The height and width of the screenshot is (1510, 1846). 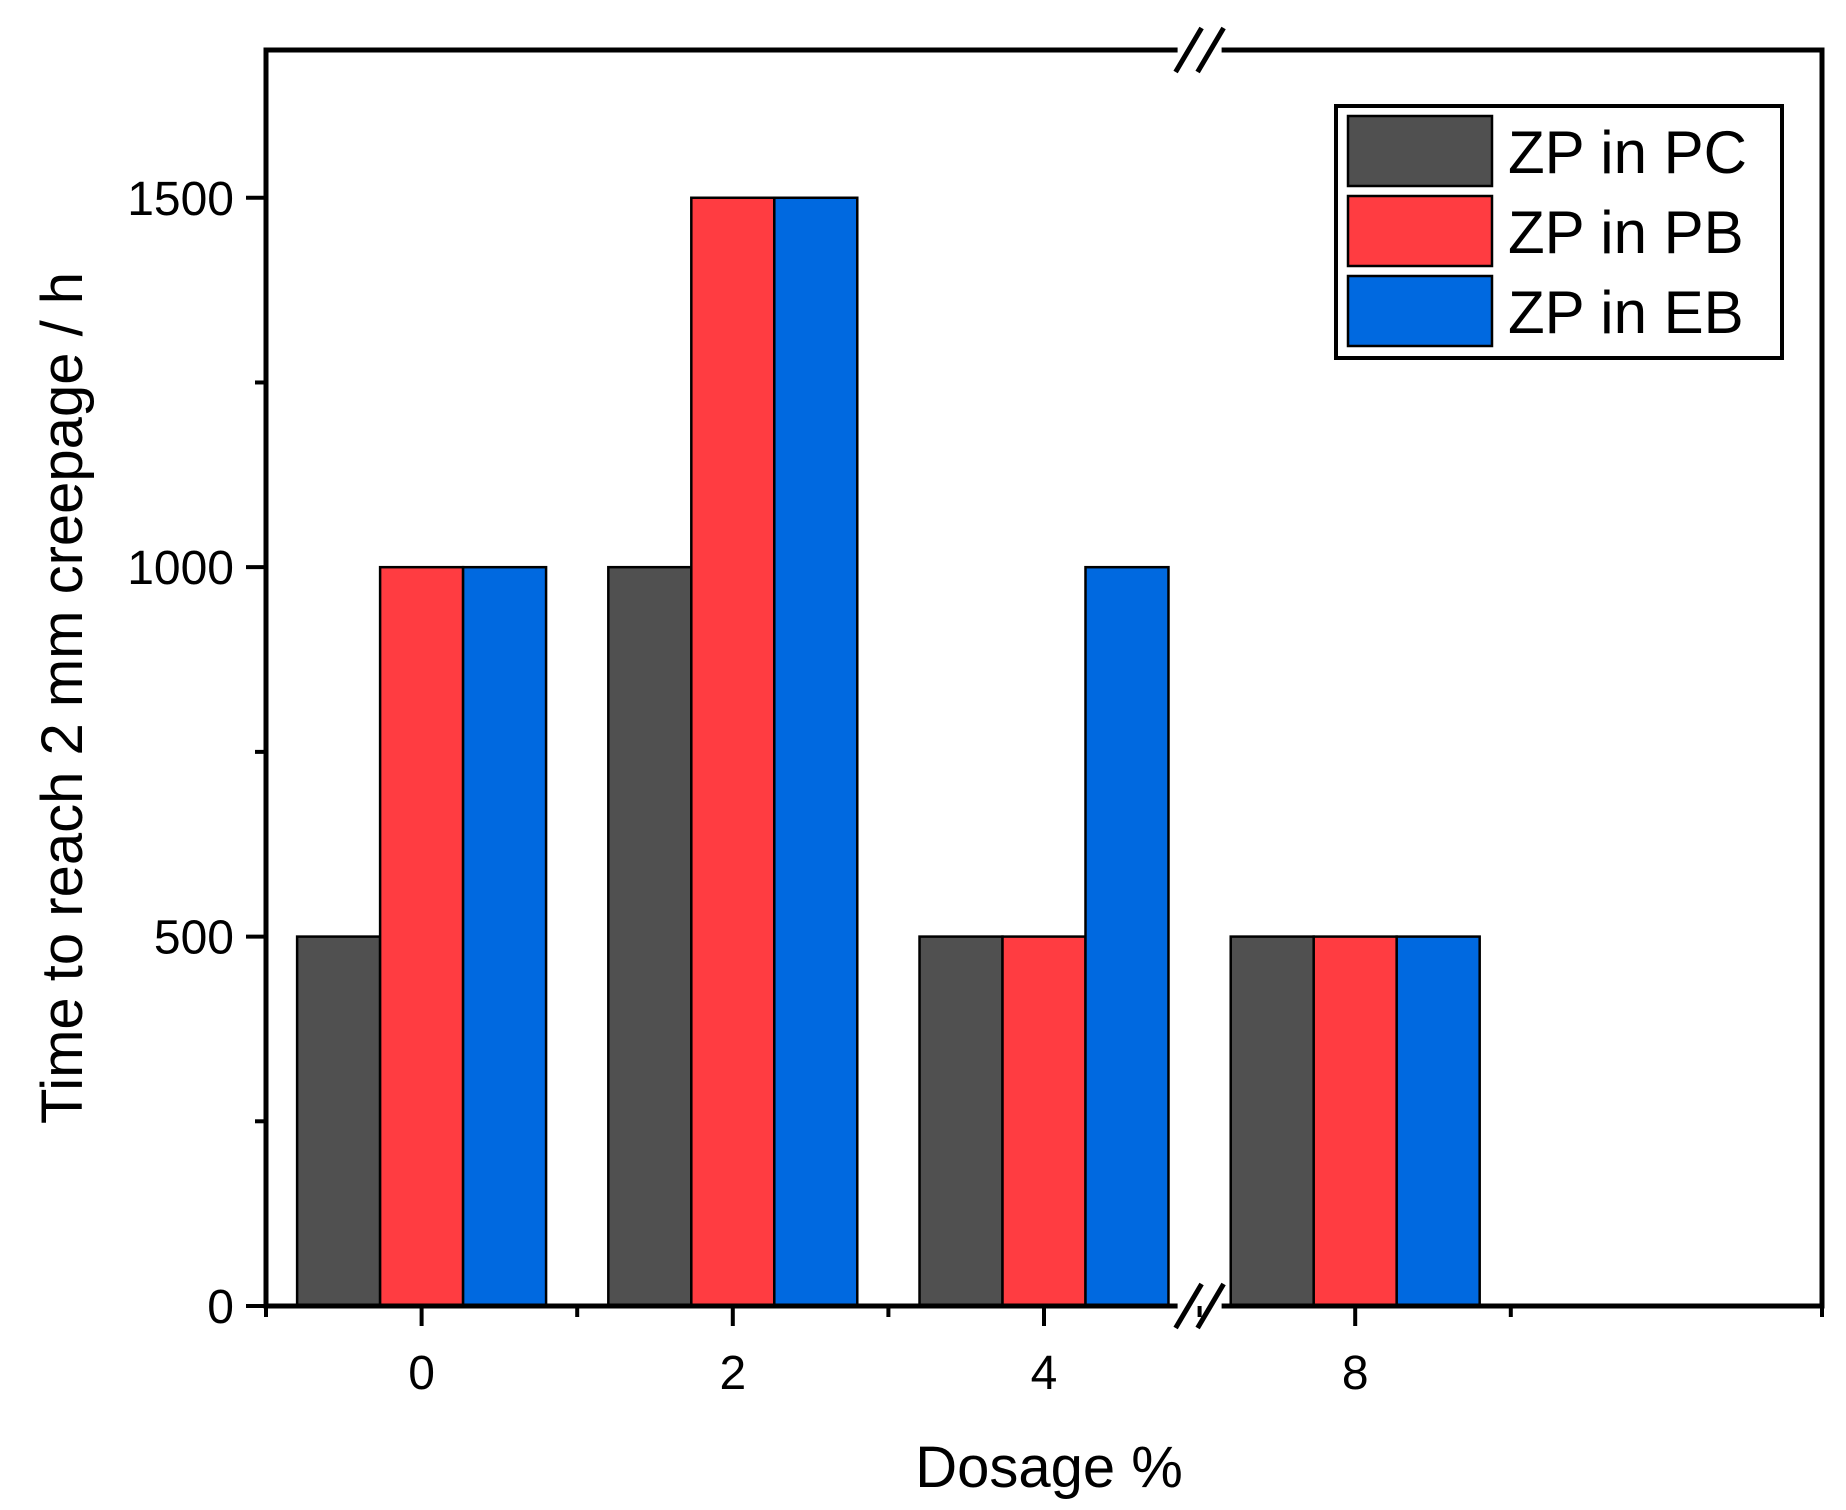 I want to click on legend: ZP in PC ZP in PB ZP in EB, so click(x=1559, y=232).